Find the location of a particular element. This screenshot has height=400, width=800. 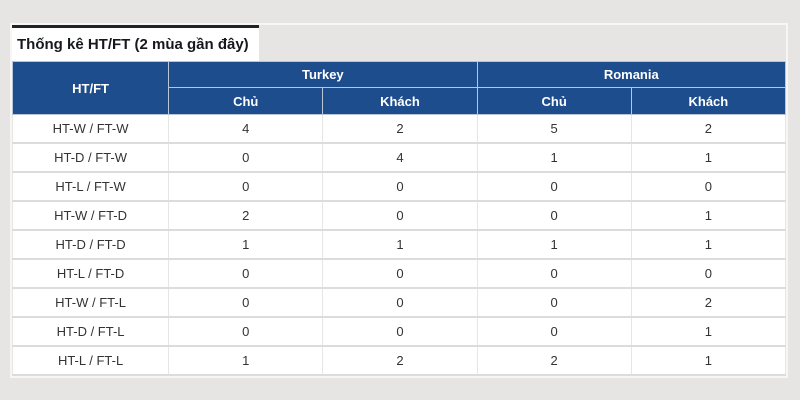

table-row: HT-L / FT-L 1 2 2 1 is located at coordinates (399, 361).